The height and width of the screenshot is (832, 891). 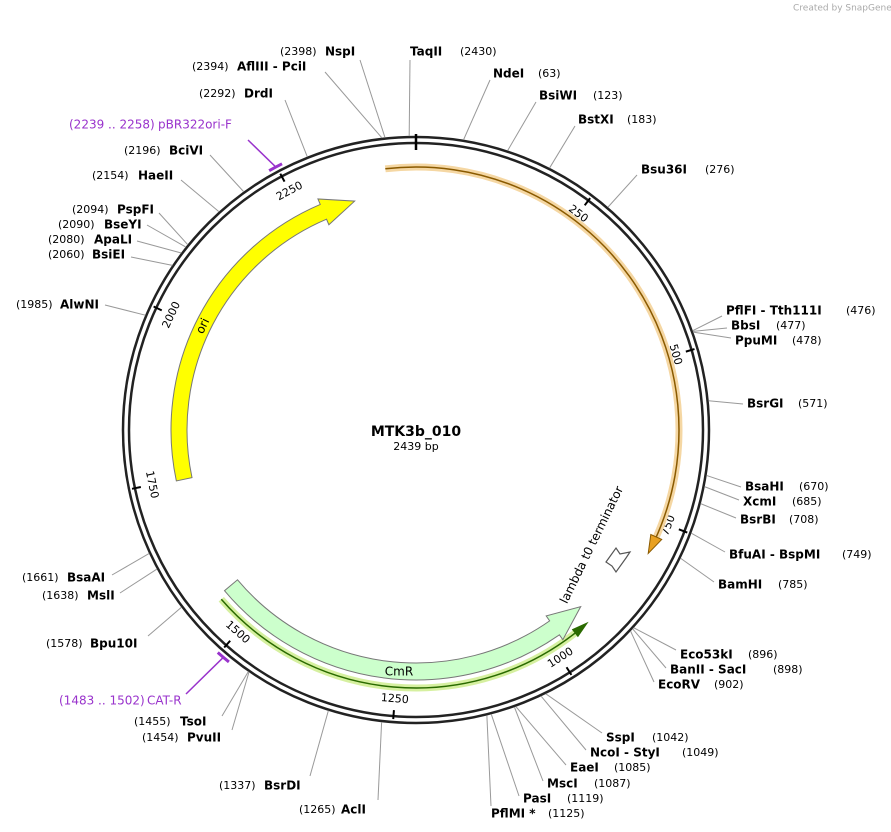 What do you see at coordinates (513, 814) in the screenshot?
I see `enzyme-name: PflMI *` at bounding box center [513, 814].